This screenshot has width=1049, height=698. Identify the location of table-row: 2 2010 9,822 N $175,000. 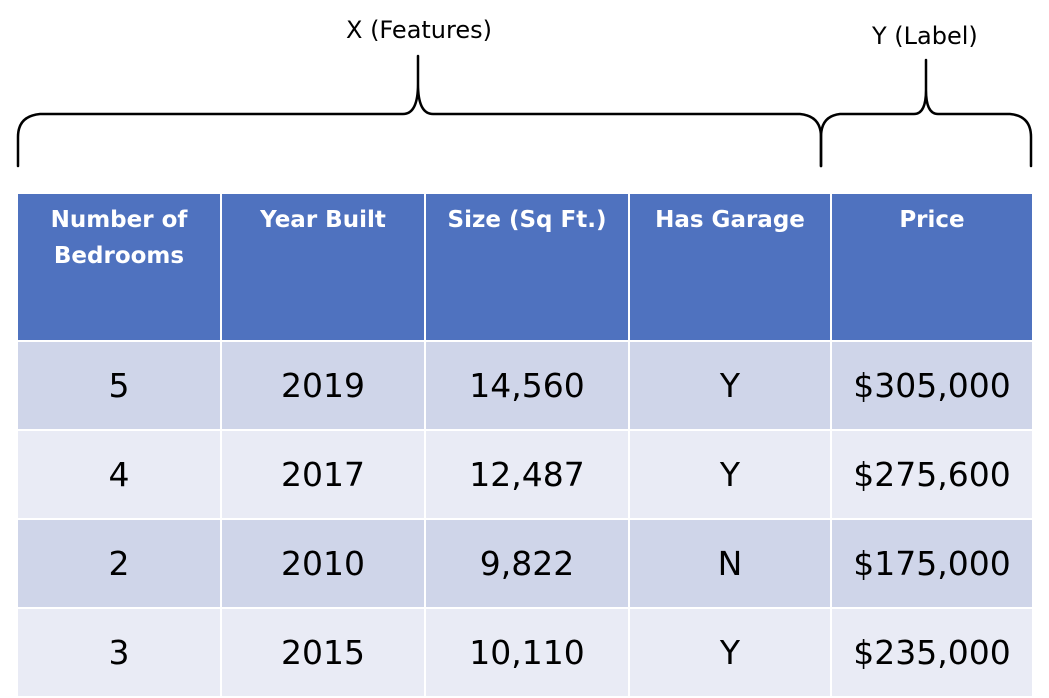
(525, 563).